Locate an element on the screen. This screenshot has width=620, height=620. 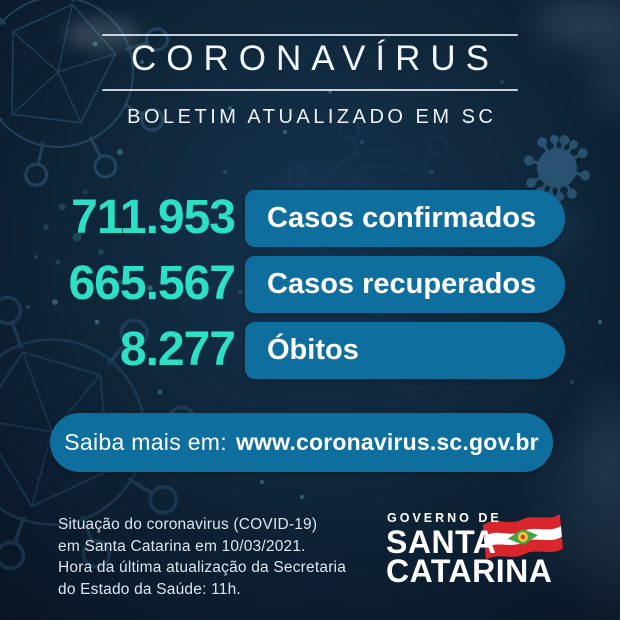
page-title: CORONAVÍRUS is located at coordinates (315, 58).